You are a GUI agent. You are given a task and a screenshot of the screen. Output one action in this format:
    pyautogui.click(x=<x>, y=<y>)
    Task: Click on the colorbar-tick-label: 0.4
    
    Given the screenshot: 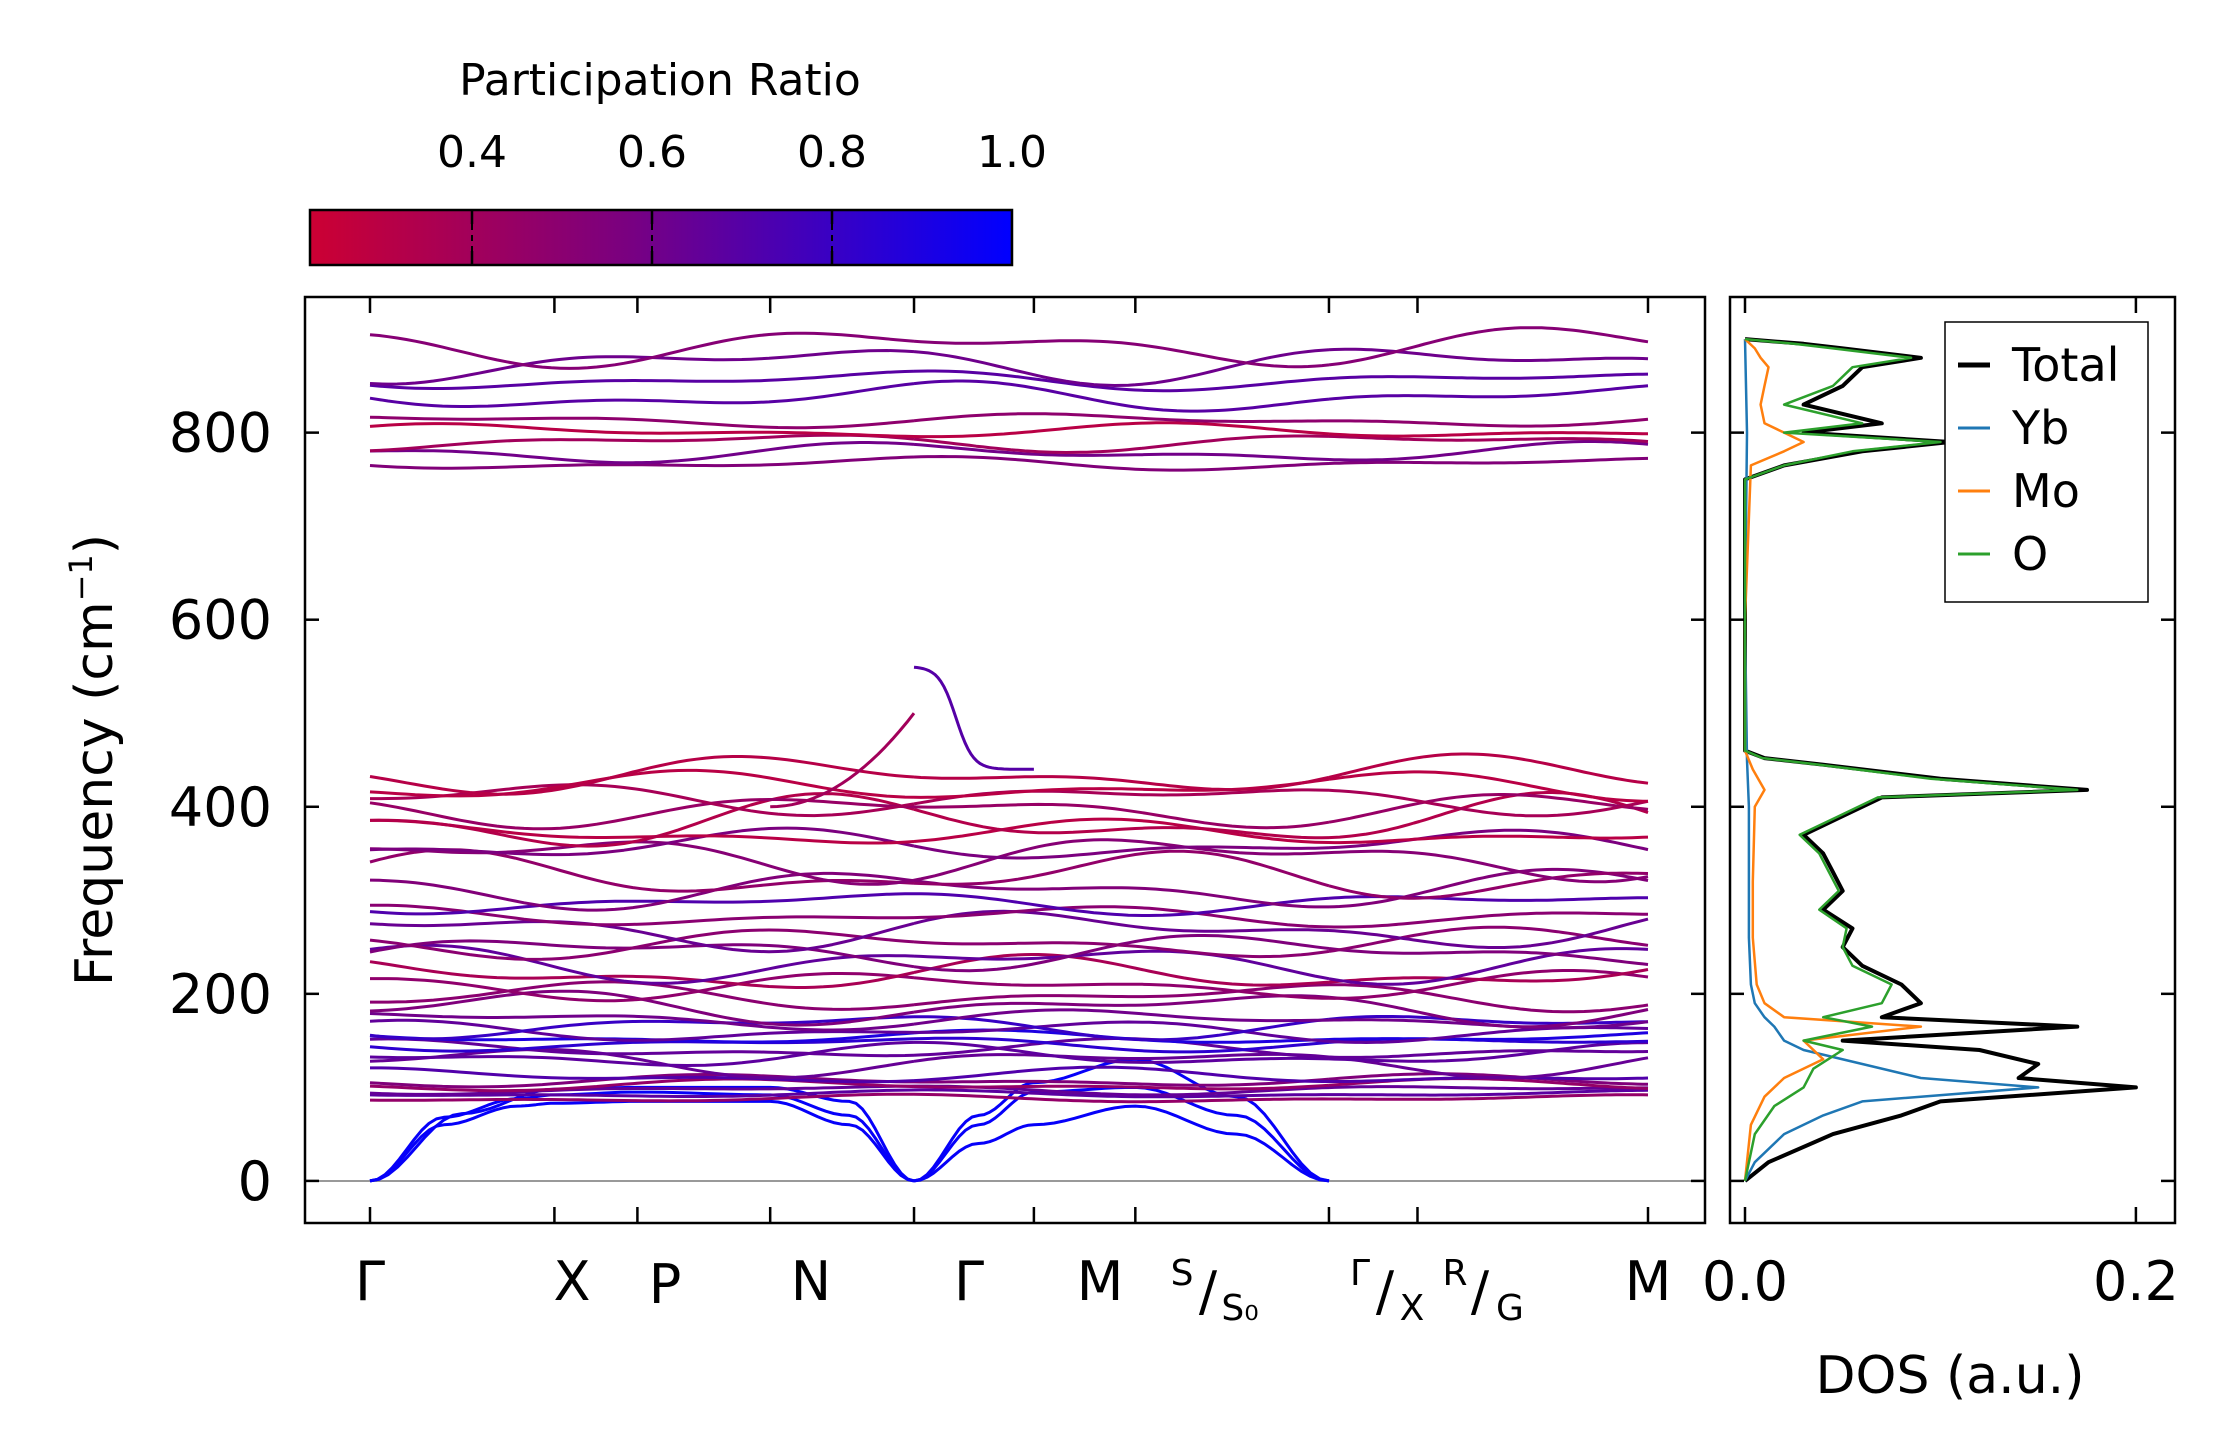 What is the action you would take?
    pyautogui.click(x=472, y=152)
    